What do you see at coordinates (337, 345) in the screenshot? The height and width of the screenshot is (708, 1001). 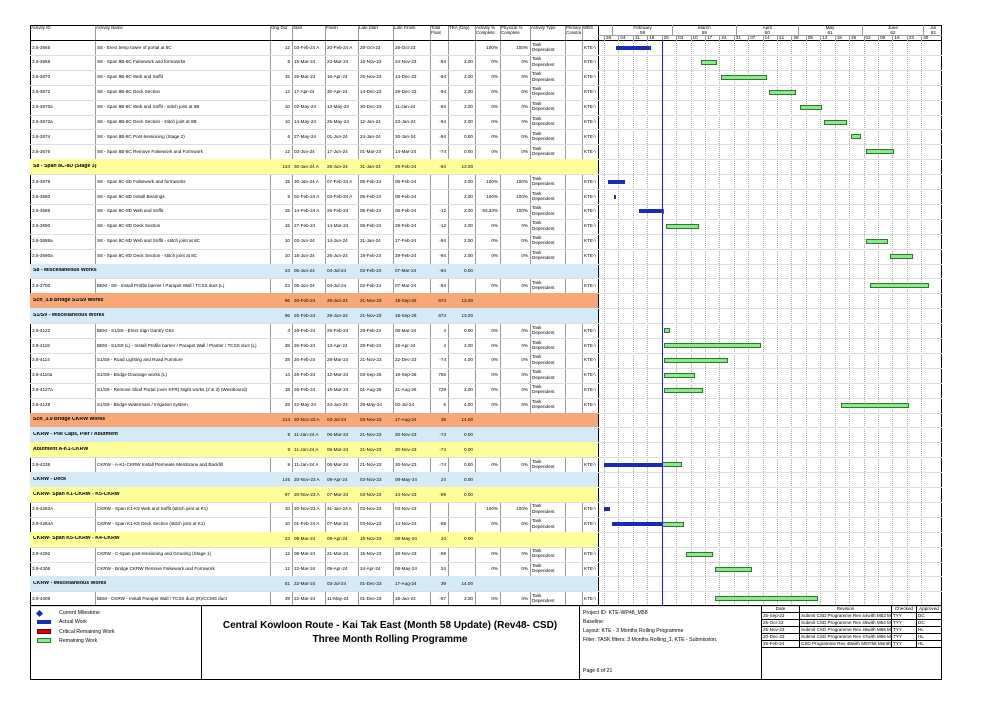 I see `cell-finish: 13-Apr-24` at bounding box center [337, 345].